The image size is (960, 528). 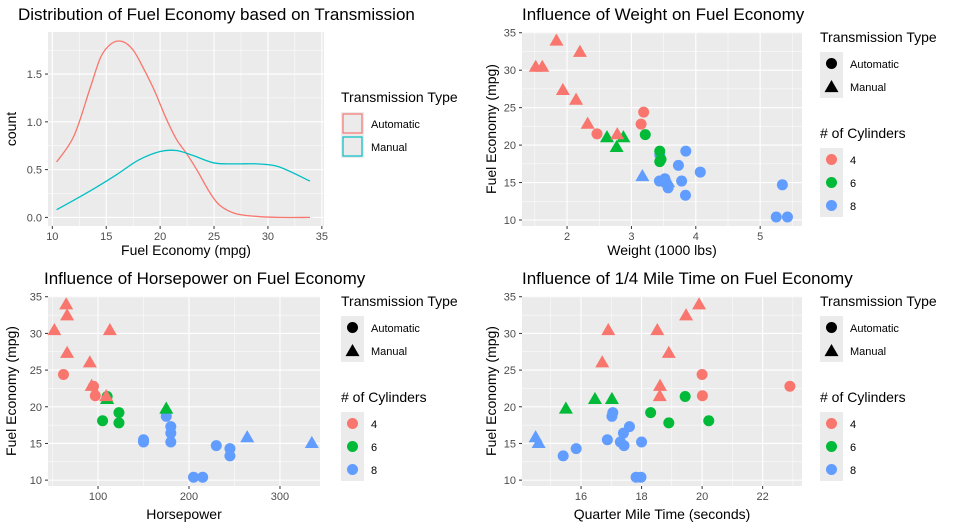 What do you see at coordinates (186, 129) in the screenshot?
I see `plot-panel` at bounding box center [186, 129].